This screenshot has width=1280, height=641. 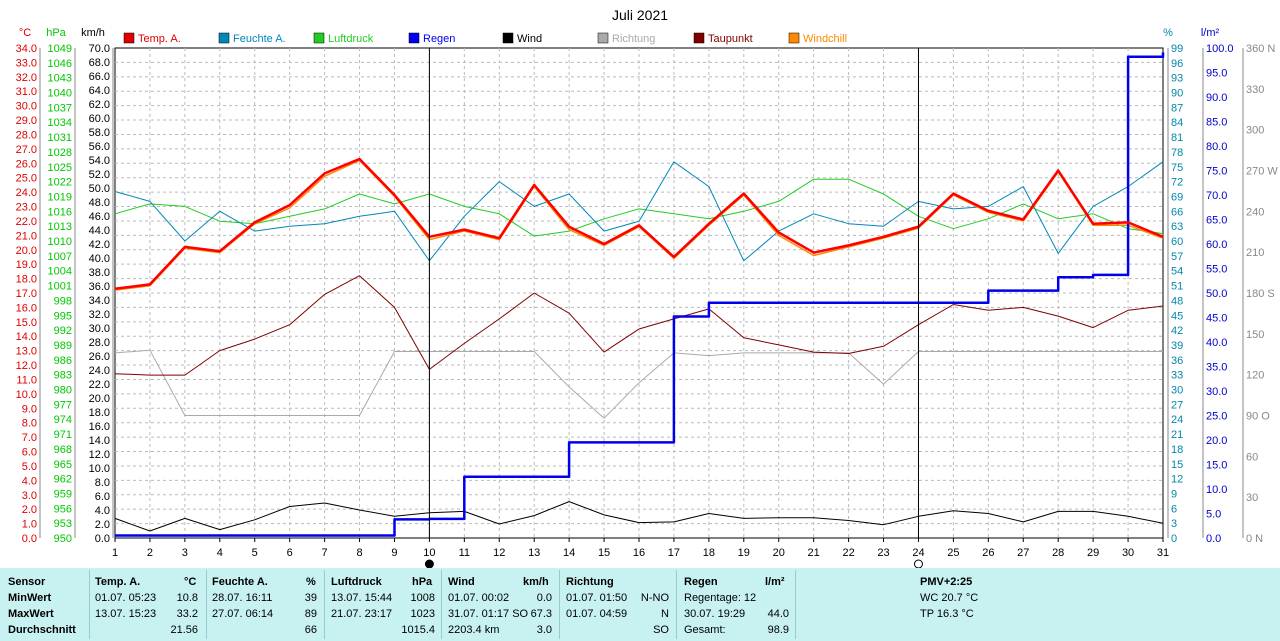 What do you see at coordinates (150, 553) in the screenshot?
I see `x-tick-label: 2` at bounding box center [150, 553].